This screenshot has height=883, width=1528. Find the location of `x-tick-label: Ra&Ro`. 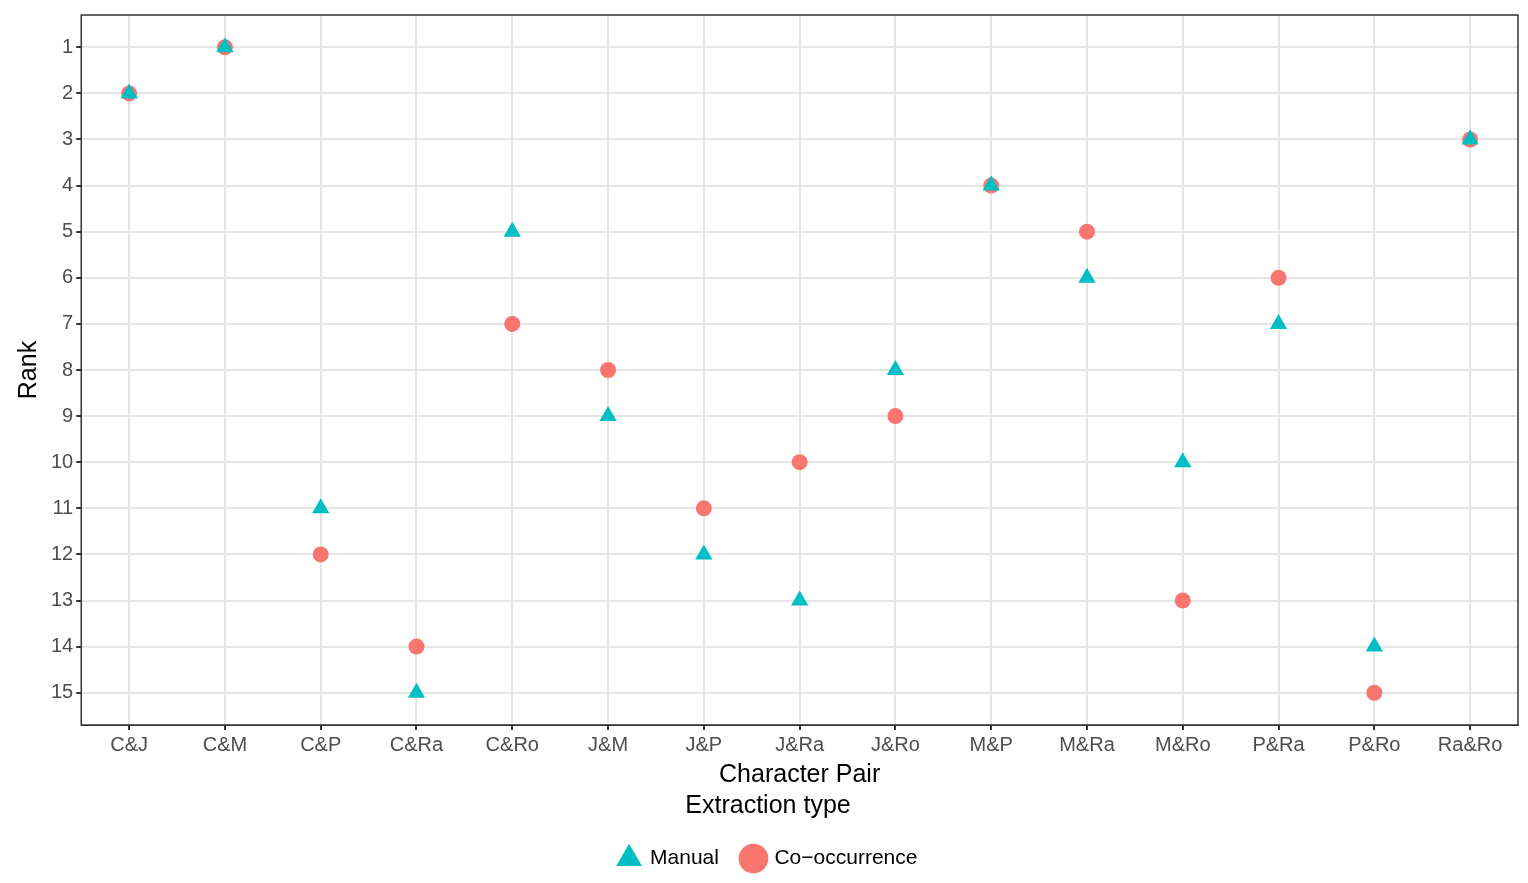

x-tick-label: Ra&Ro is located at coordinates (1470, 743).